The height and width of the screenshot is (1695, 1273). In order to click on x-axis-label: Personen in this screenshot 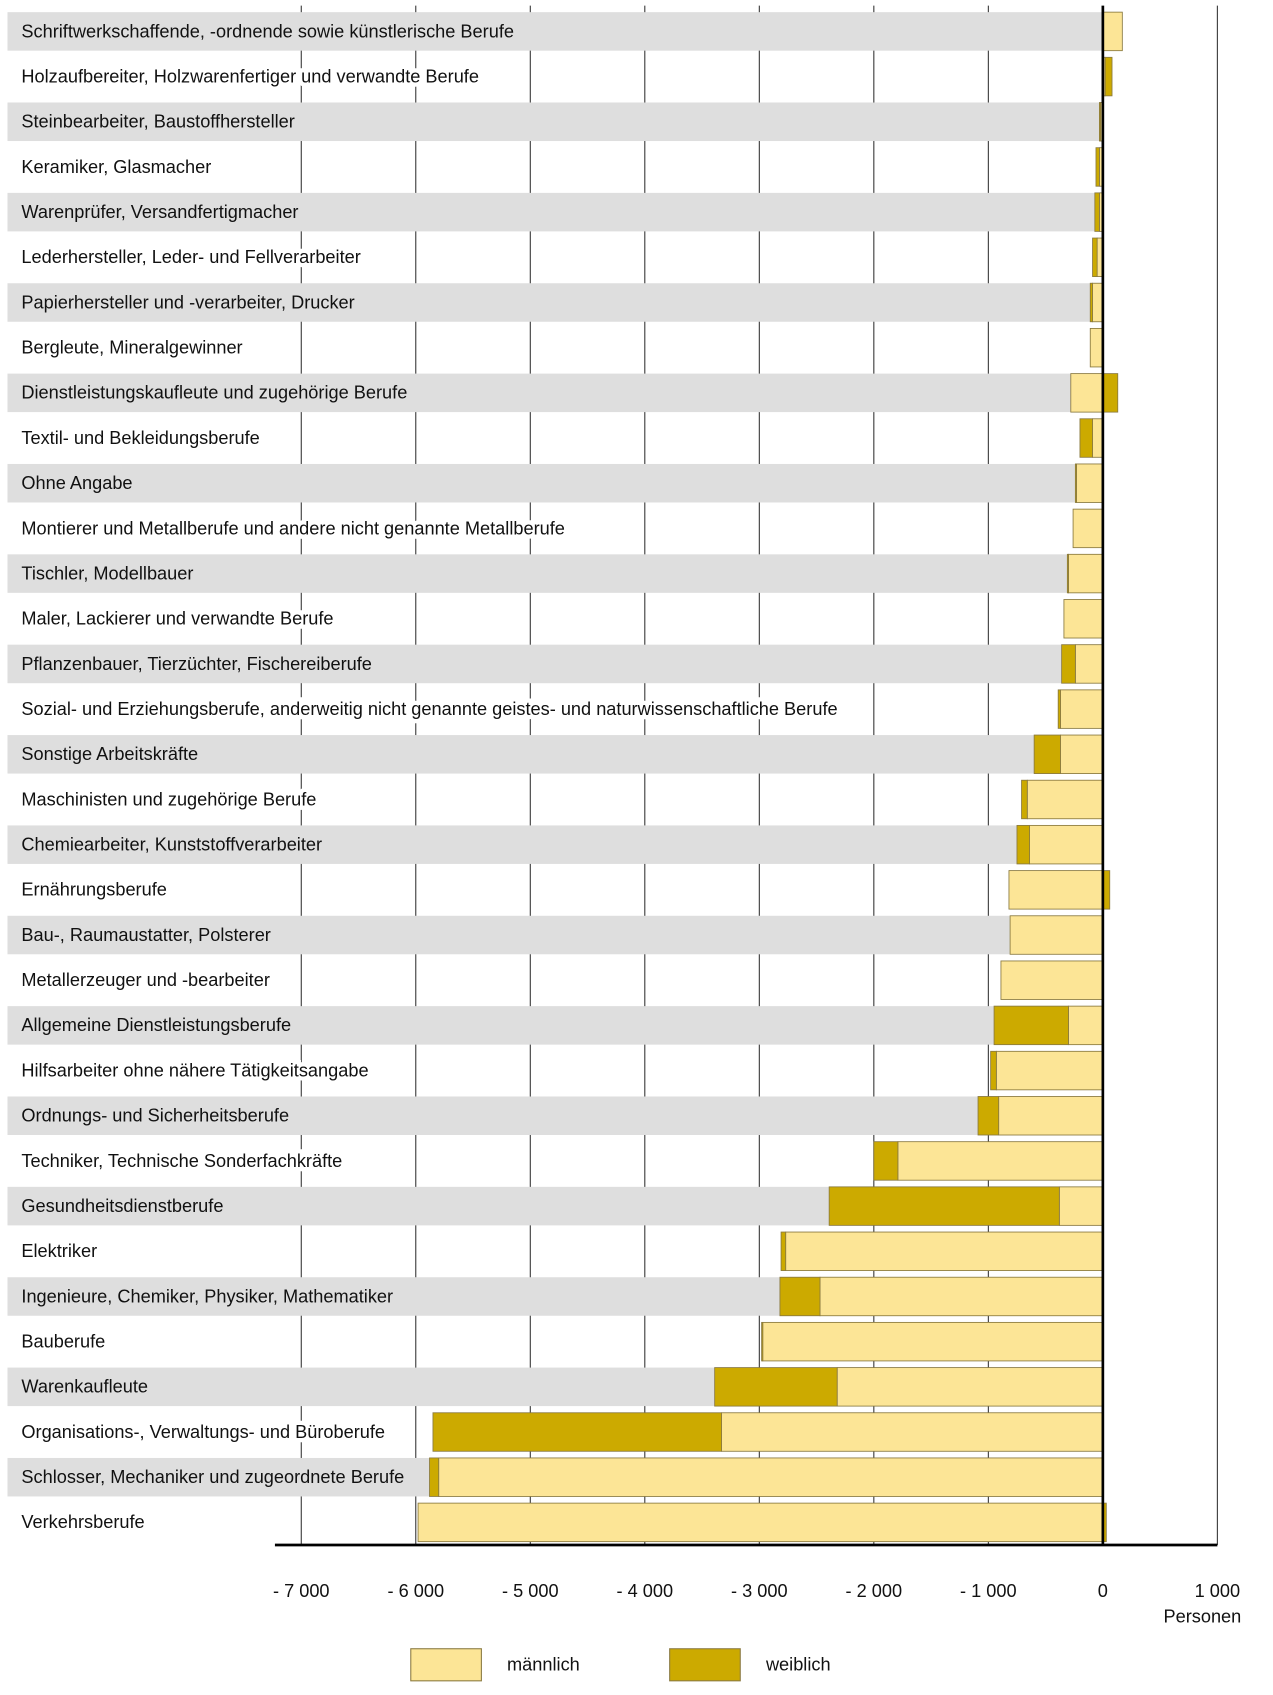, I will do `click(1202, 1617)`.